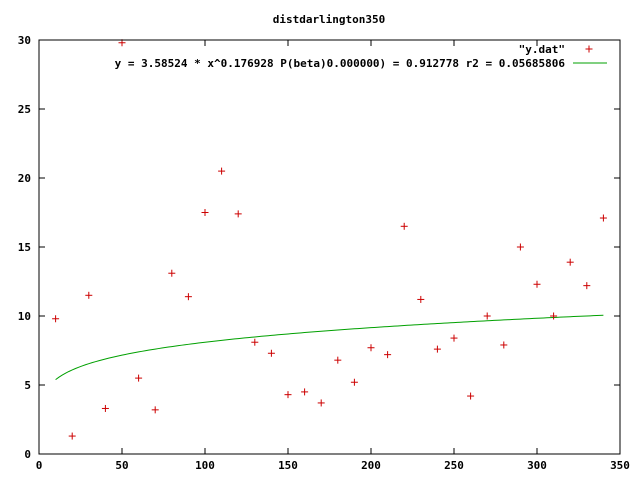 The height and width of the screenshot is (480, 640). Describe the element at coordinates (537, 465) in the screenshot. I see `x-tick-label: 300` at that location.